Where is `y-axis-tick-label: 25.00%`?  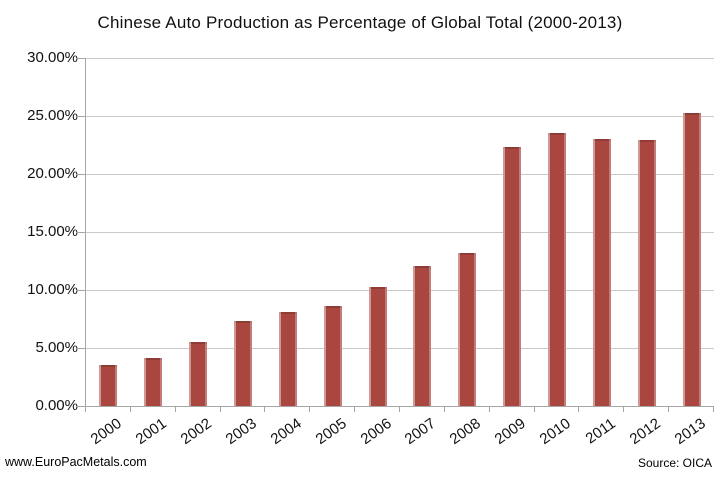
y-axis-tick-label: 25.00% is located at coordinates (52, 115).